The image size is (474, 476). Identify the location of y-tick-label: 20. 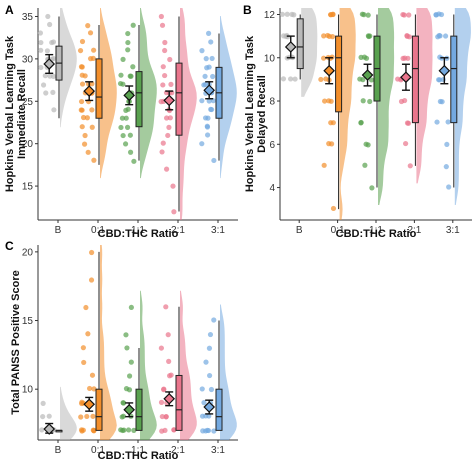
(28, 144).